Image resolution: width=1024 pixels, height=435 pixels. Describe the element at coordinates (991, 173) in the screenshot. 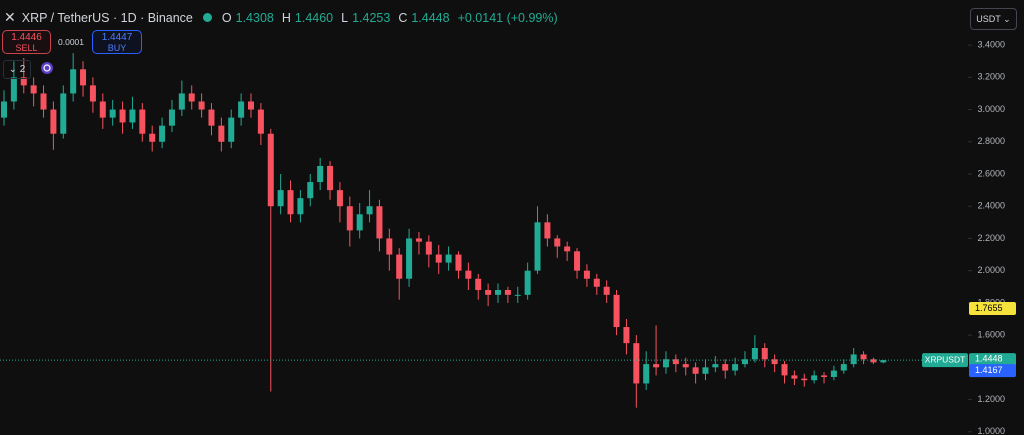

I see `y-tick-label: 2.6000` at that location.